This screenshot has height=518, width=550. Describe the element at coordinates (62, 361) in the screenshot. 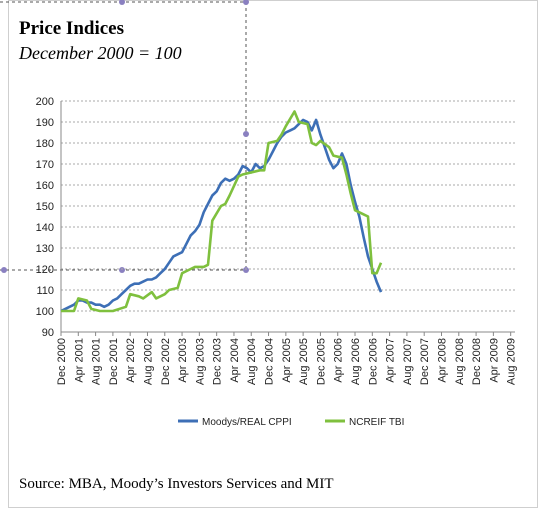

I see `x-tick-label: Dec 2000` at that location.